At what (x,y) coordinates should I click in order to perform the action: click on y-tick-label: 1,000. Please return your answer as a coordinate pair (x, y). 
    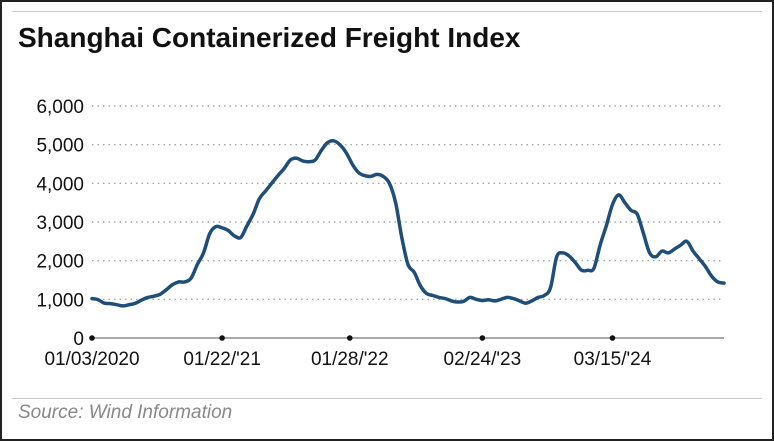
    Looking at the image, I should click on (60, 300).